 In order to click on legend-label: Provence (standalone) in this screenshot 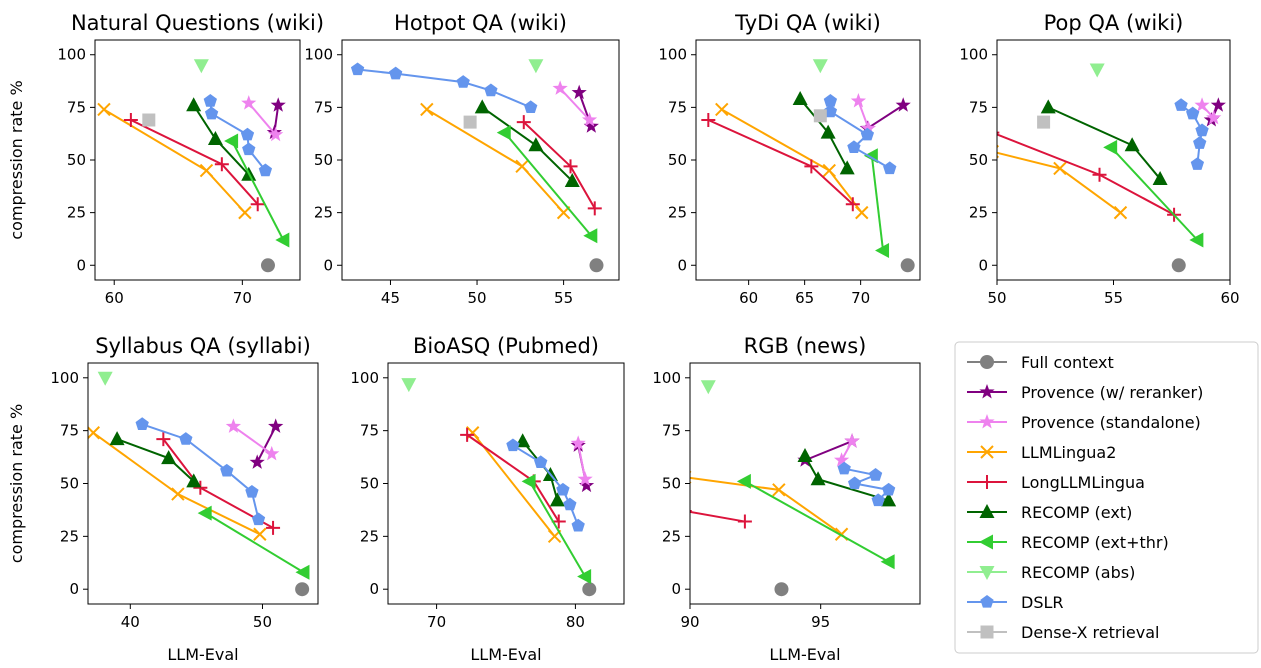, I will do `click(1111, 422)`.